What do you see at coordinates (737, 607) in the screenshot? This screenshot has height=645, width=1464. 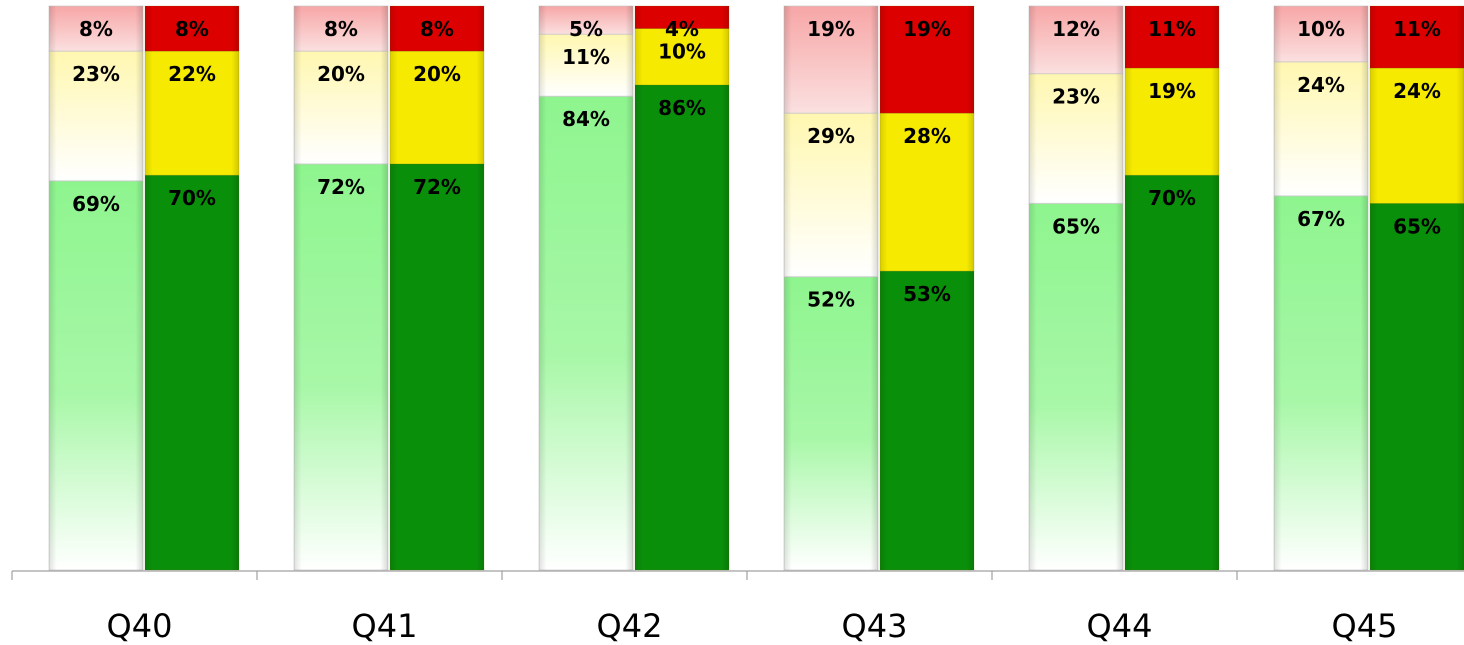 I see `x-axis: Q40 Q41 Q42 Q43 Q44 Q45` at bounding box center [737, 607].